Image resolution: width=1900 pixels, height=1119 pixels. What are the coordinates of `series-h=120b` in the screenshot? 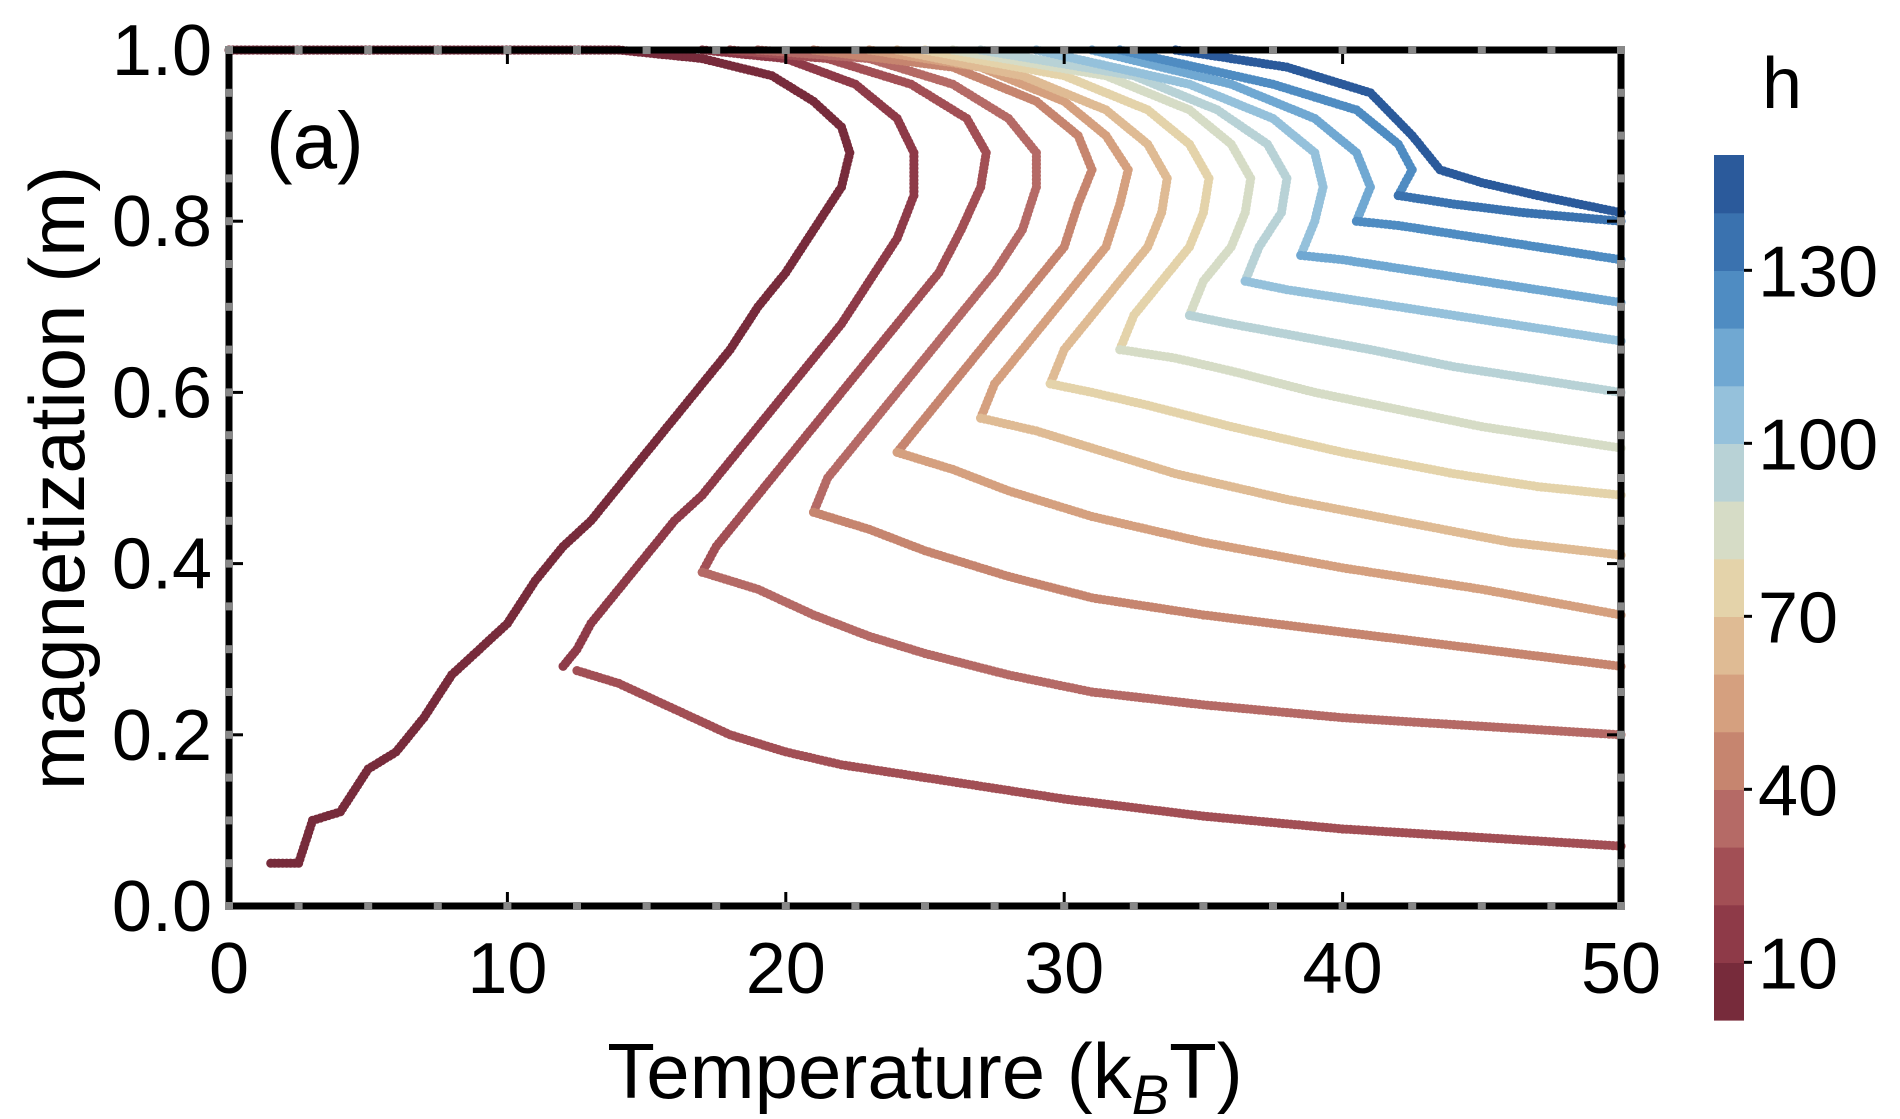 It's located at (1488, 240).